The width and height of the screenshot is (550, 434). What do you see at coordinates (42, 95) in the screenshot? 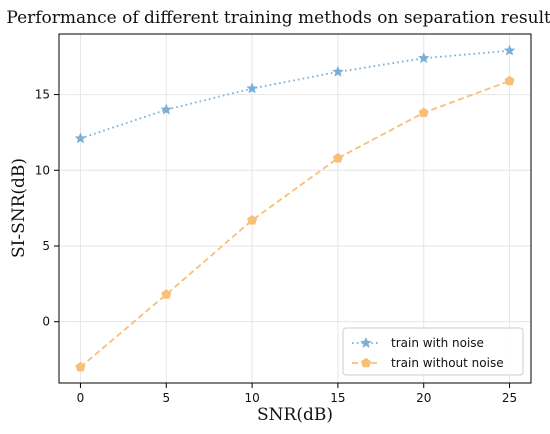
I see `y-tick-label: 15` at bounding box center [42, 95].